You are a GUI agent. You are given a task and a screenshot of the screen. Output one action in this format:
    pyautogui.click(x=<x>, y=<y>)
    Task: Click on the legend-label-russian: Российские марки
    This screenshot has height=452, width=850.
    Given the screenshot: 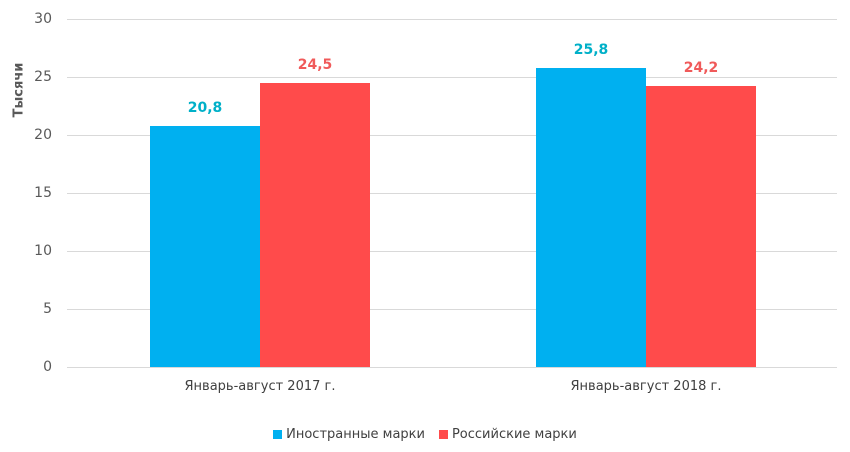 What is the action you would take?
    pyautogui.click(x=514, y=434)
    